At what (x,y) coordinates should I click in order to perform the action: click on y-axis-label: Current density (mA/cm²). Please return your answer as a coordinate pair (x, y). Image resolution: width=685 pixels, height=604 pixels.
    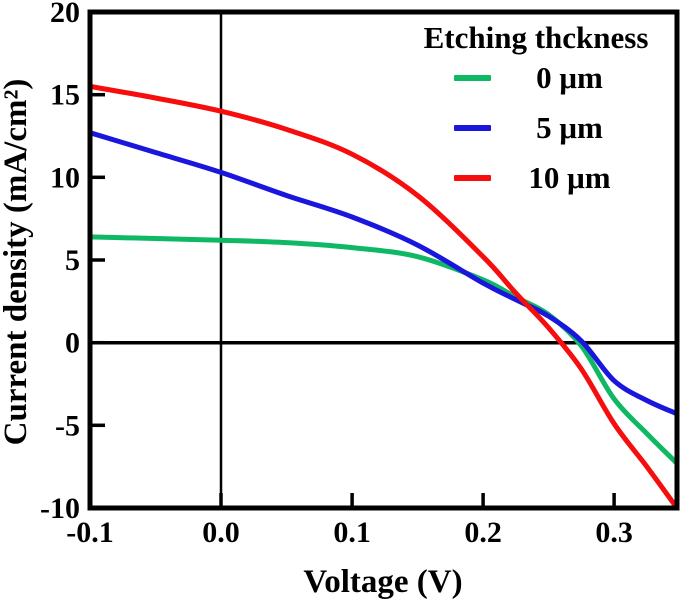
    Looking at the image, I should click on (17, 262).